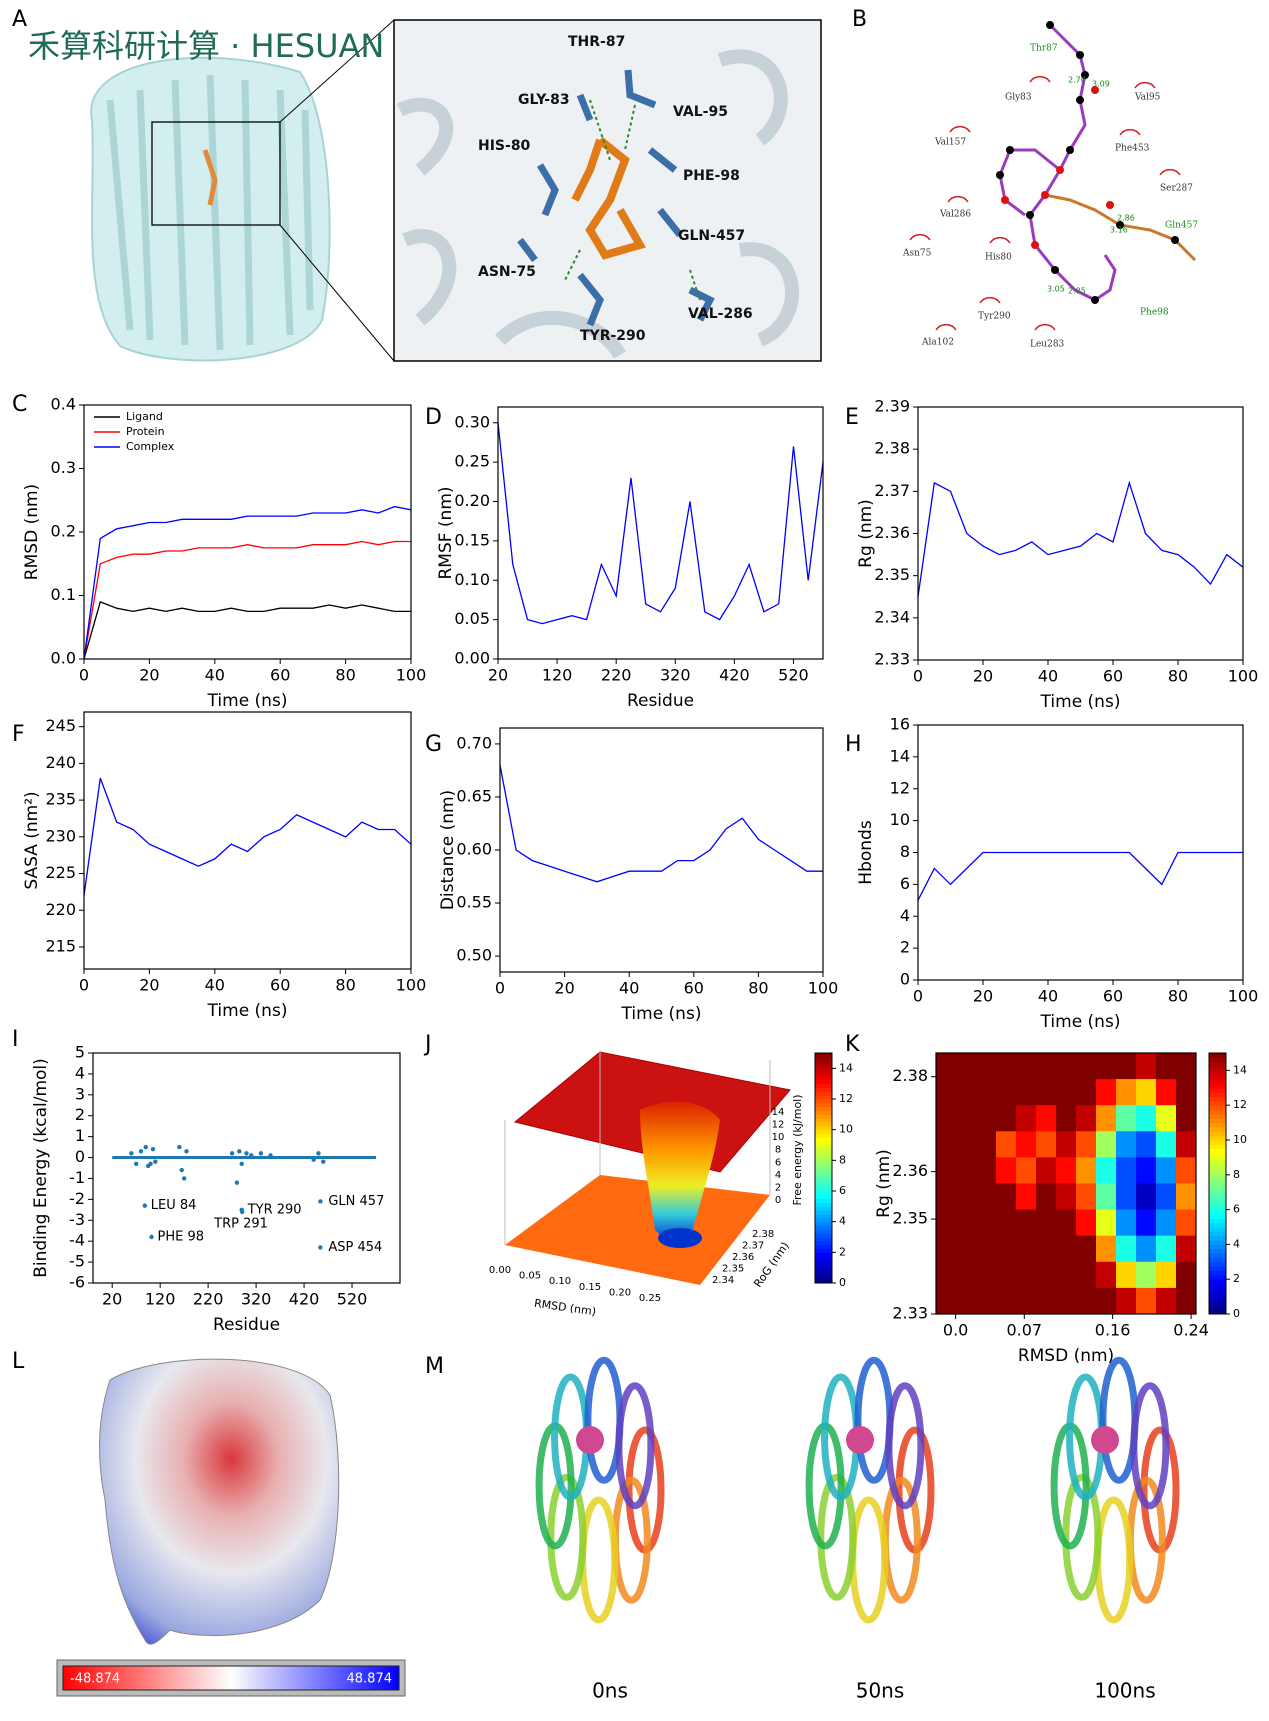 This screenshot has width=1269, height=1721. Describe the element at coordinates (242, 190) in the screenshot. I see `protein-overview` at that location.